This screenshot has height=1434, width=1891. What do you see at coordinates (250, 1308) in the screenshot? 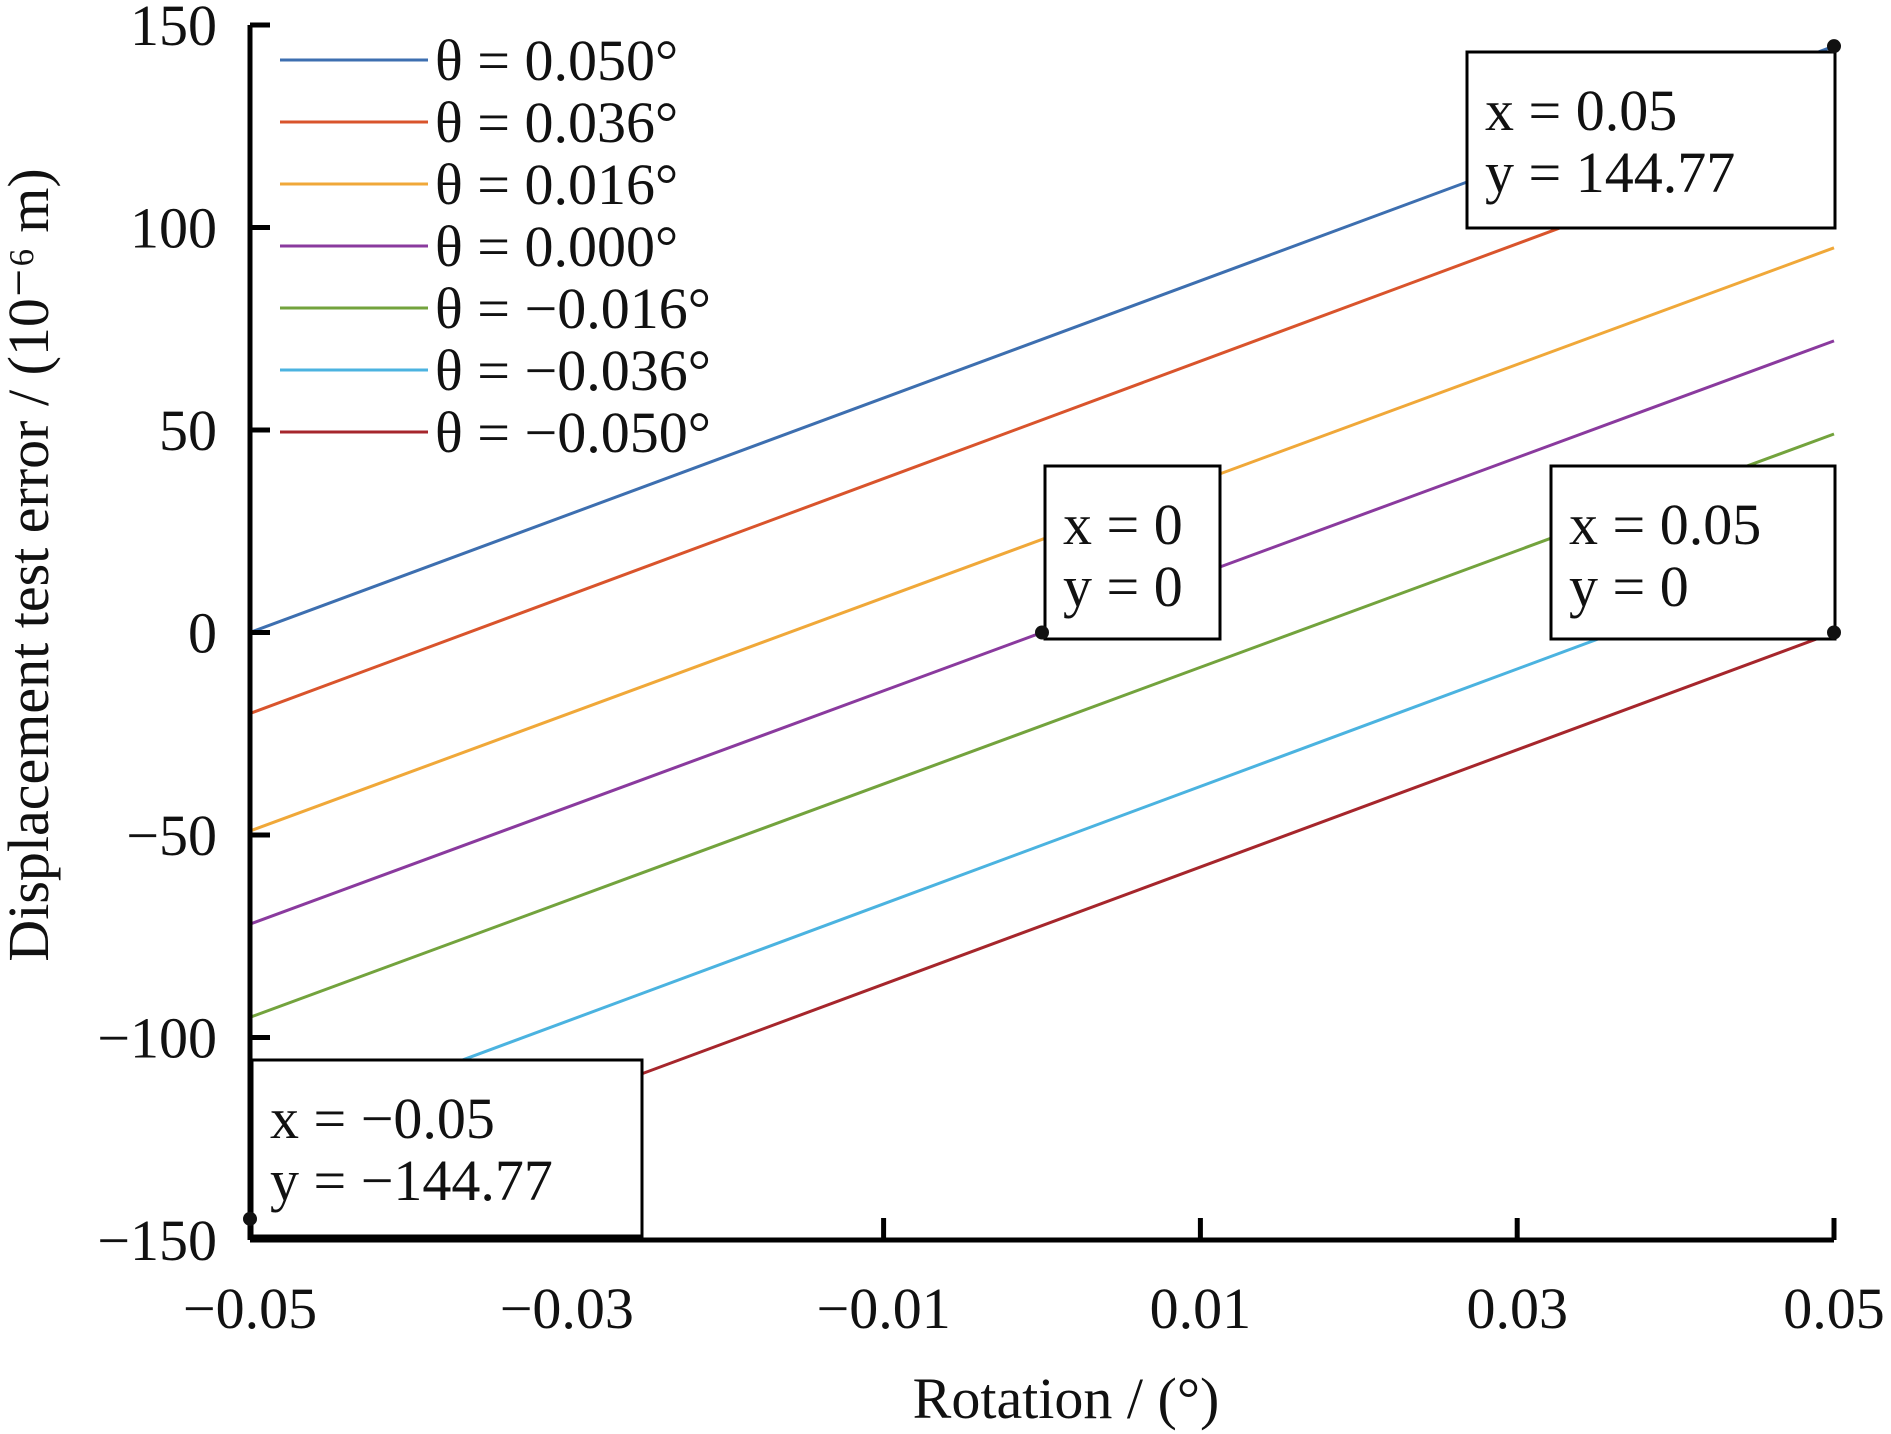
I see `x-tick-label: −0.05` at bounding box center [250, 1308].